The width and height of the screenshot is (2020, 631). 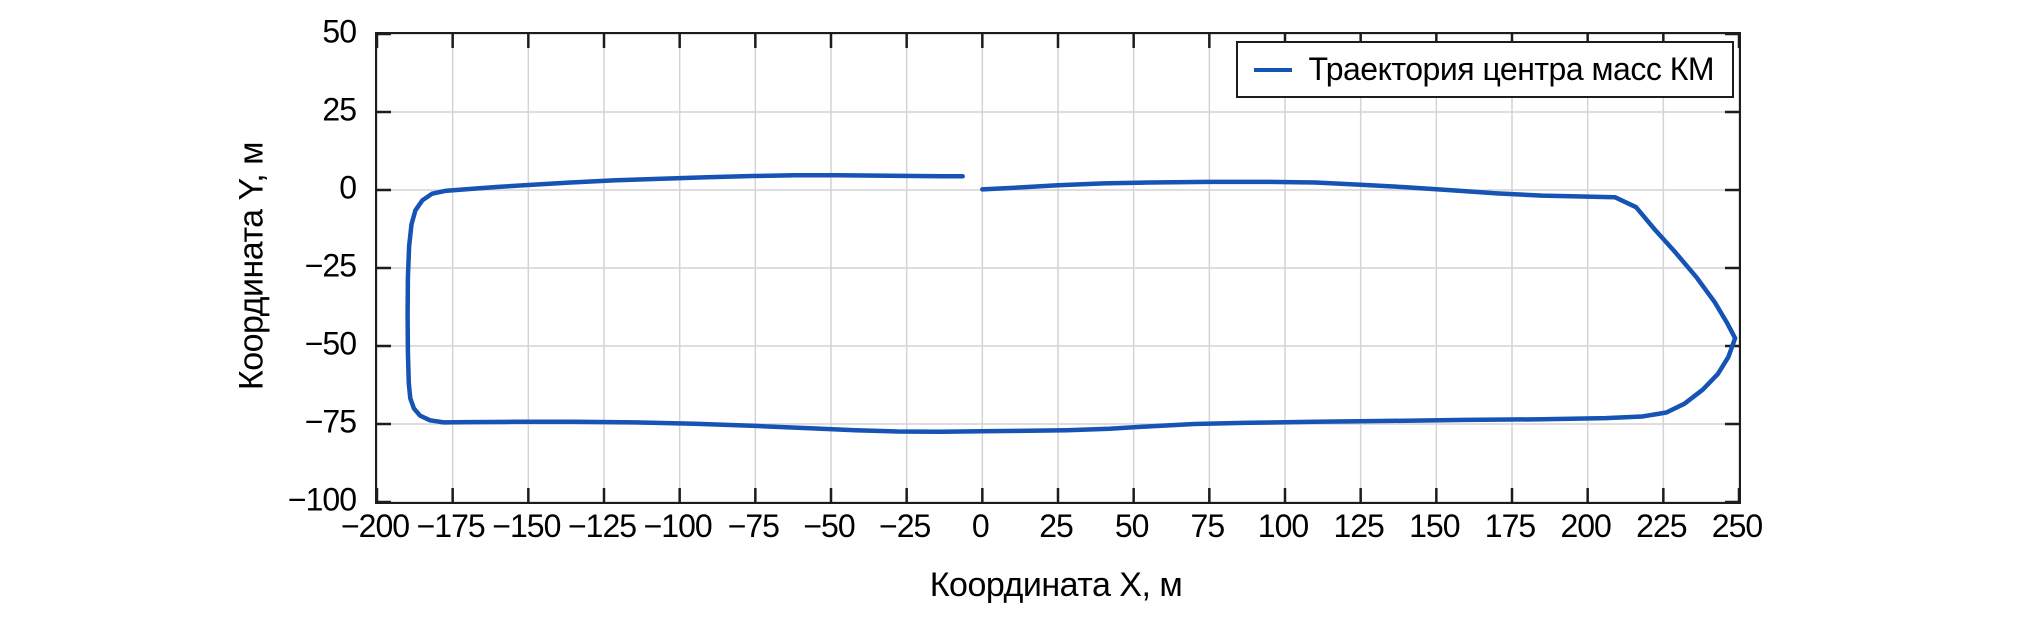 What do you see at coordinates (1056, 526) in the screenshot?
I see `x-tick-label: 25` at bounding box center [1056, 526].